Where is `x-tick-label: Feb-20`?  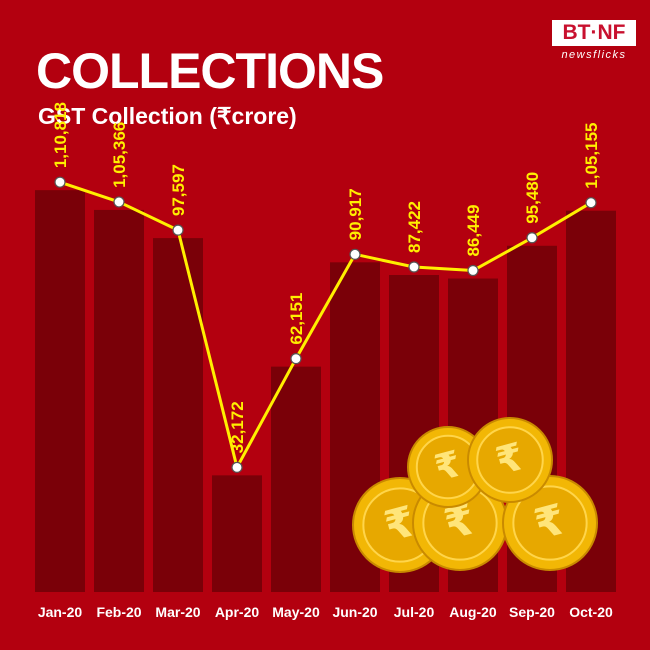 x-tick-label: Feb-20 is located at coordinates (118, 612).